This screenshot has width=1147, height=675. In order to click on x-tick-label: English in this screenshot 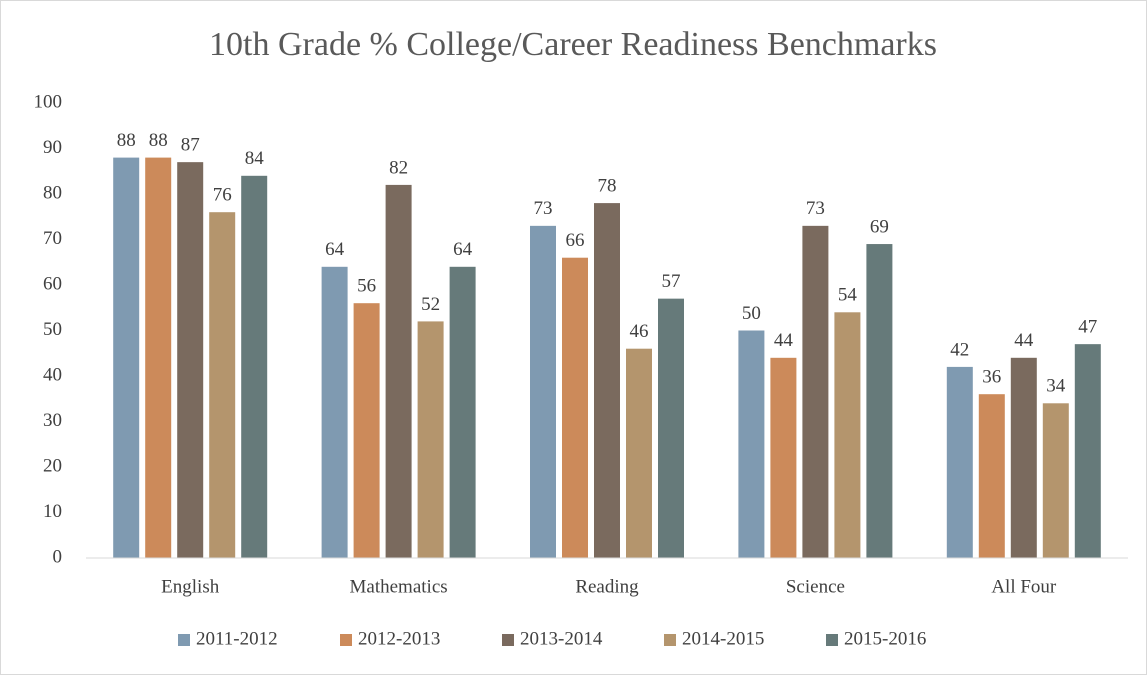, I will do `click(190, 586)`.